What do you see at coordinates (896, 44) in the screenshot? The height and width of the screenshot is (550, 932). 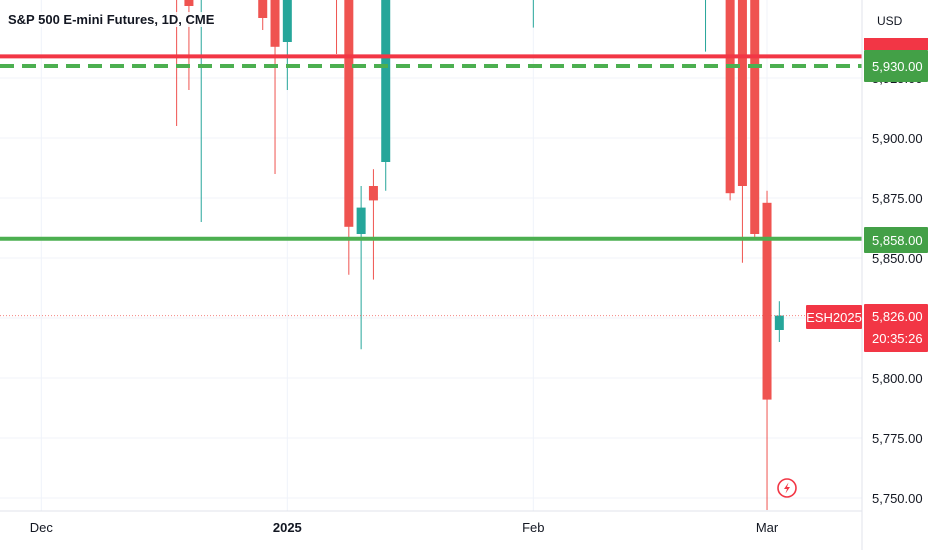 I see `resistance-tag-edge` at bounding box center [896, 44].